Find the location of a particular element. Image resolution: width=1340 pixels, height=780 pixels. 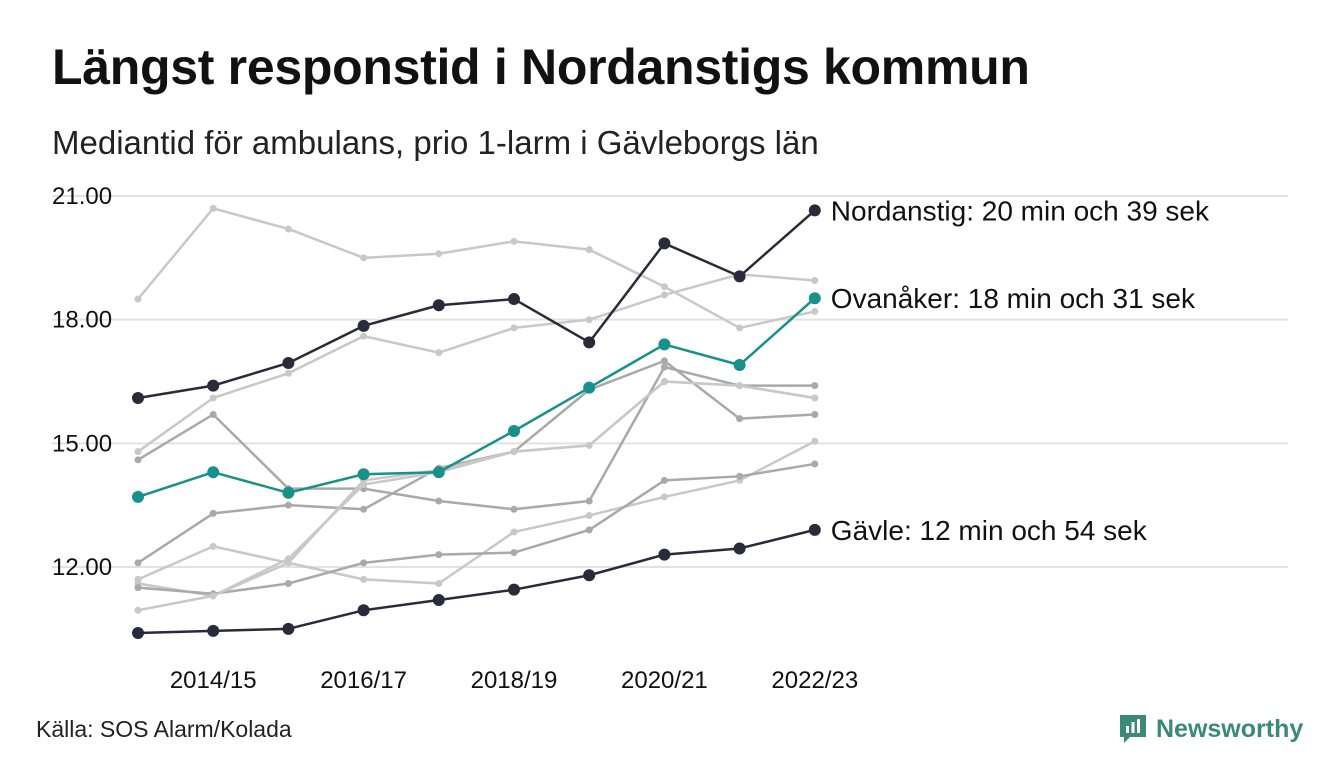

newsworthy-logo-icon is located at coordinates (1133, 729).